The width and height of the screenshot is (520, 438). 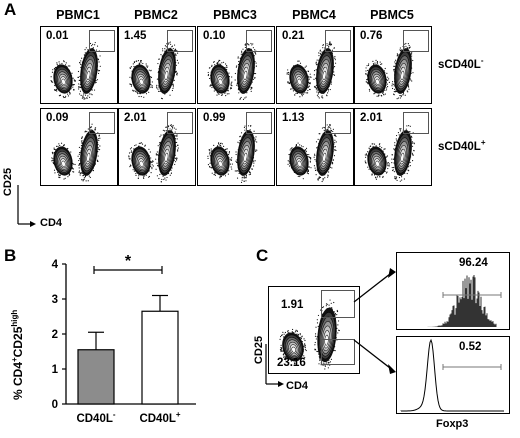 I want to click on gate-percentage: 0.09, so click(x=57, y=118).